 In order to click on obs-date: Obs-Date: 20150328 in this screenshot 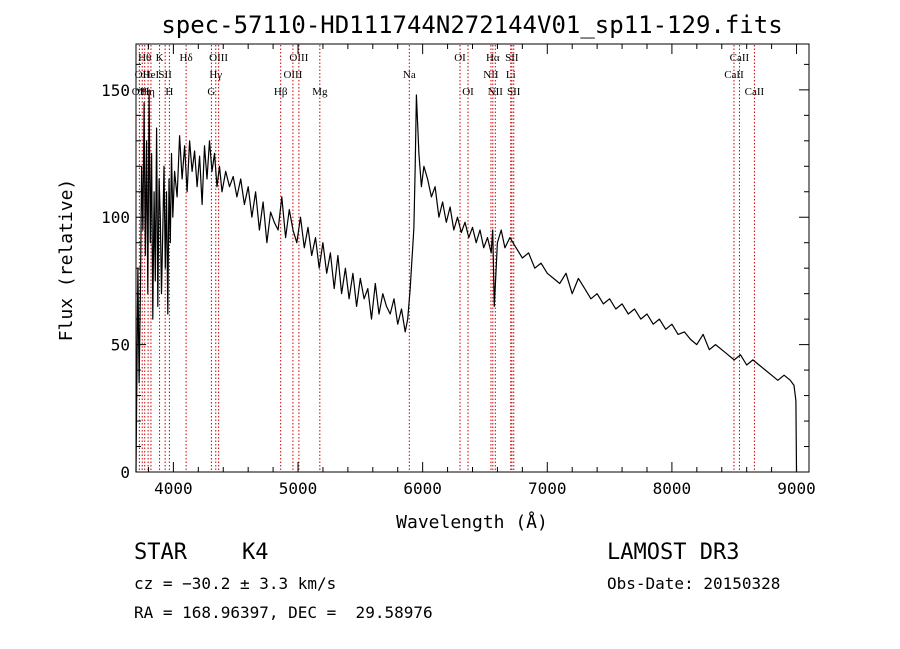, I will do `click(694, 583)`.